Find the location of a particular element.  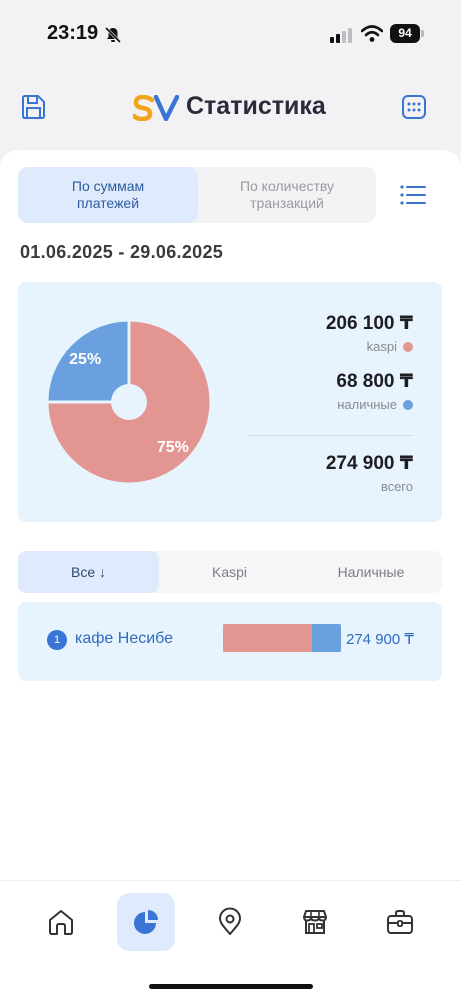

kaspi-legend: kaspi is located at coordinates (369, 346).